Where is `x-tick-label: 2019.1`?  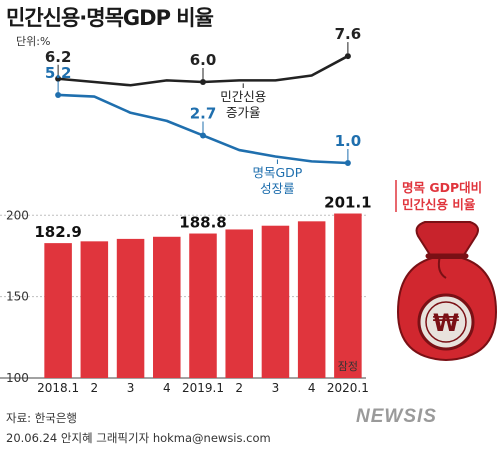
x-tick-label: 2019.1 is located at coordinates (203, 388).